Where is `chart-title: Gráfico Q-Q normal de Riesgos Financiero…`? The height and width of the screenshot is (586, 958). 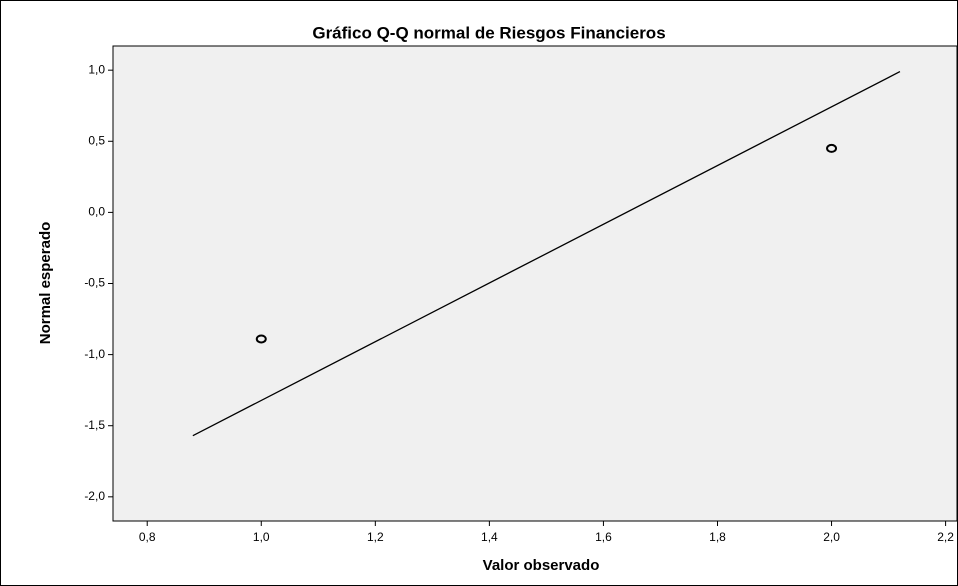
chart-title: Gráfico Q-Q normal de Riesgos Financiero… is located at coordinates (488, 32).